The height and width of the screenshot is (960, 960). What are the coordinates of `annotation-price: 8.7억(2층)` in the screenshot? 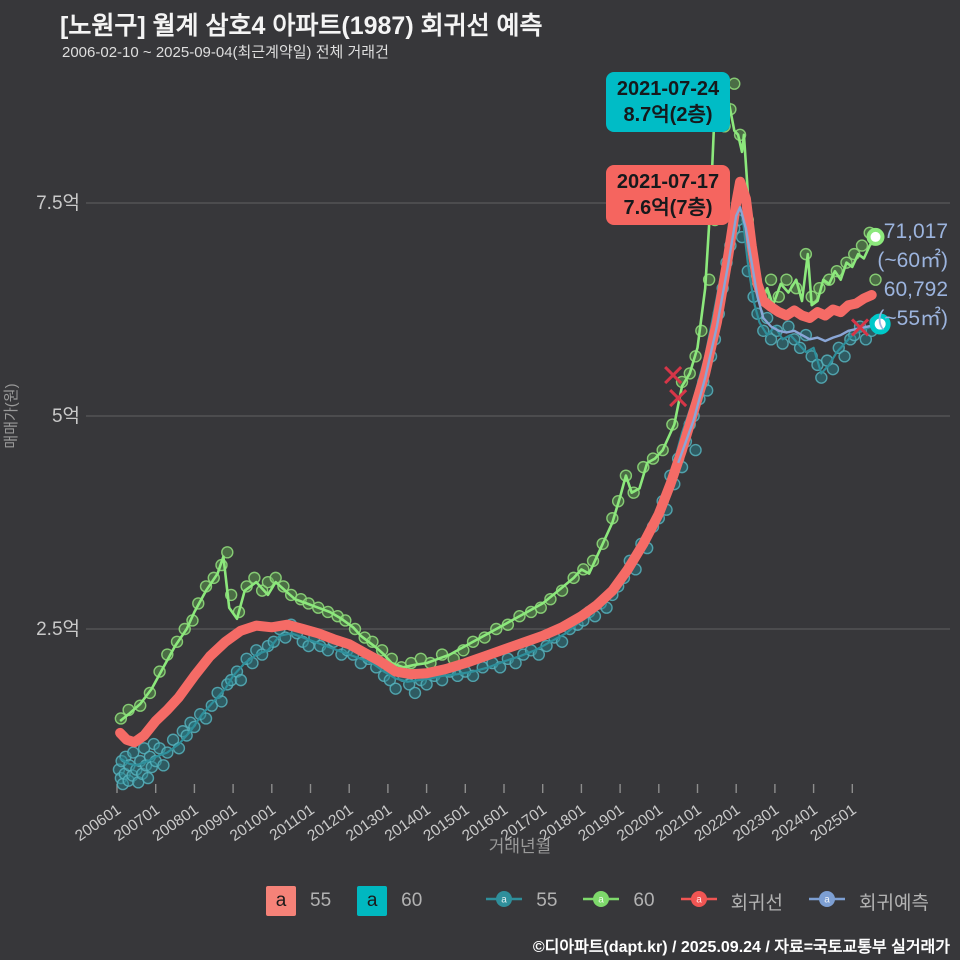 It's located at (668, 115).